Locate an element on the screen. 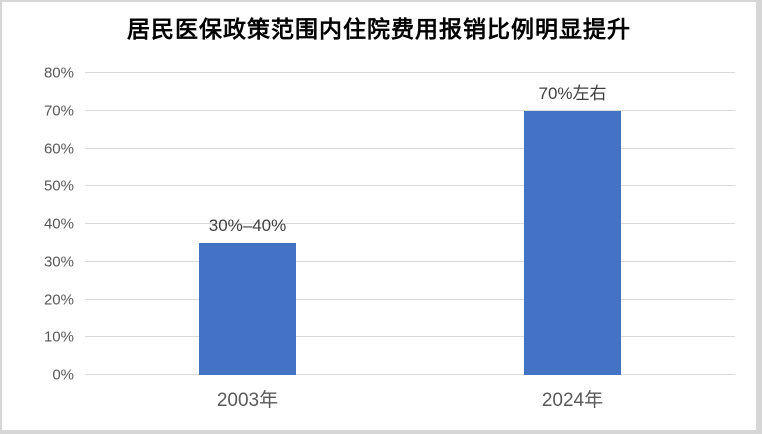 The height and width of the screenshot is (434, 762). y-tick-label: 30% is located at coordinates (58, 262).